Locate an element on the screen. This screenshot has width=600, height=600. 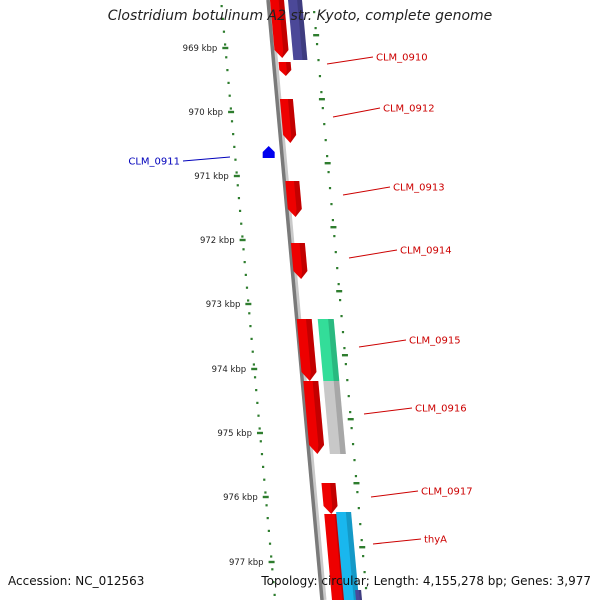
gene-arrow-clm-0917-shade is located at coordinates (334, 498).